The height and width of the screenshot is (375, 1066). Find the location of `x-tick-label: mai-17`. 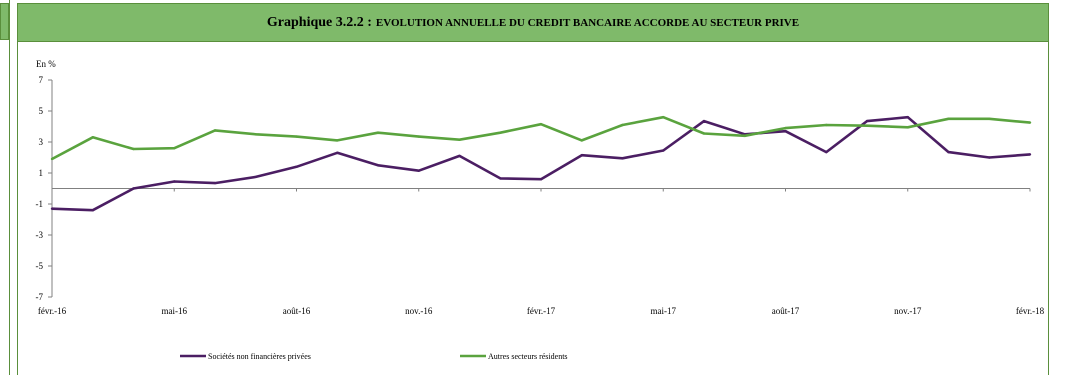

x-tick-label: mai-17 is located at coordinates (664, 311).